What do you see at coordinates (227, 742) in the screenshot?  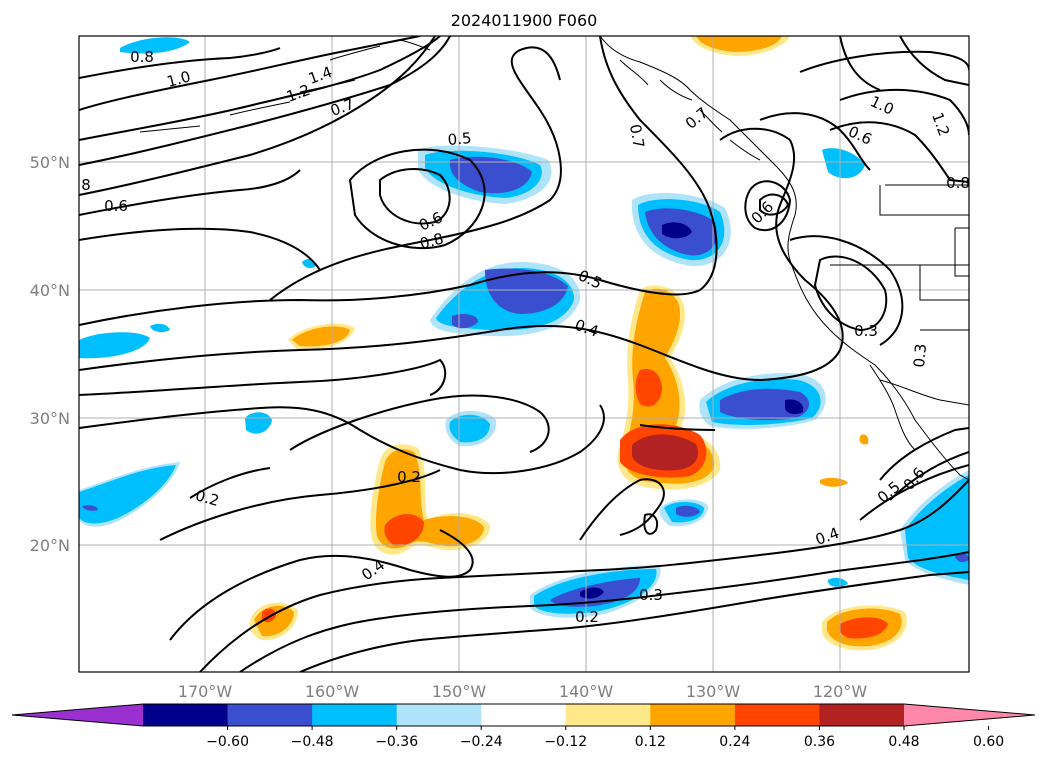 I see `colorbar-tick-label: −0.60` at bounding box center [227, 742].